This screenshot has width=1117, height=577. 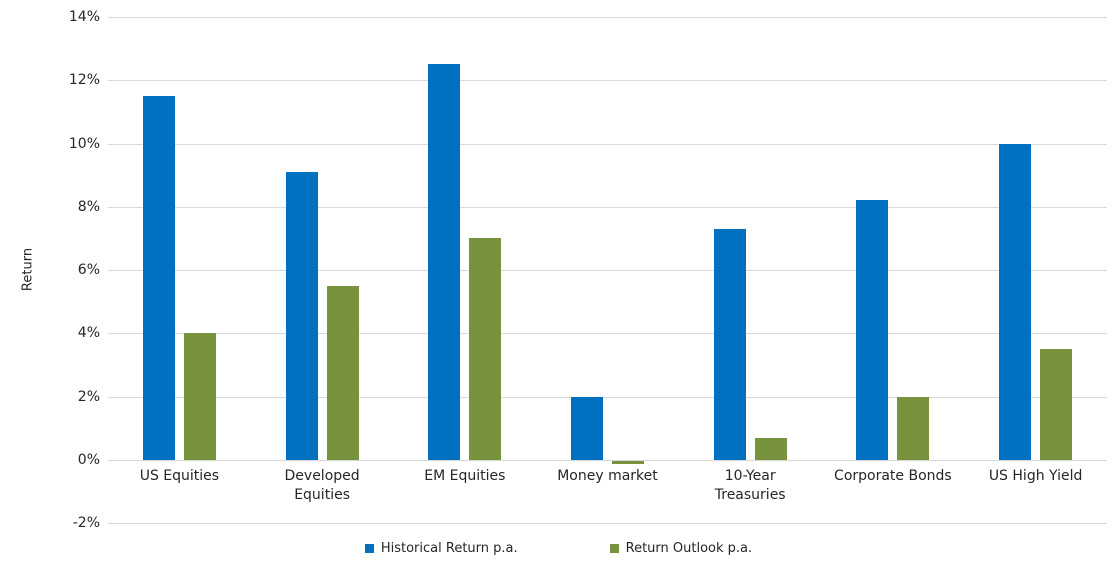 What do you see at coordinates (1035, 476) in the screenshot?
I see `x-category-label: US High Yield` at bounding box center [1035, 476].